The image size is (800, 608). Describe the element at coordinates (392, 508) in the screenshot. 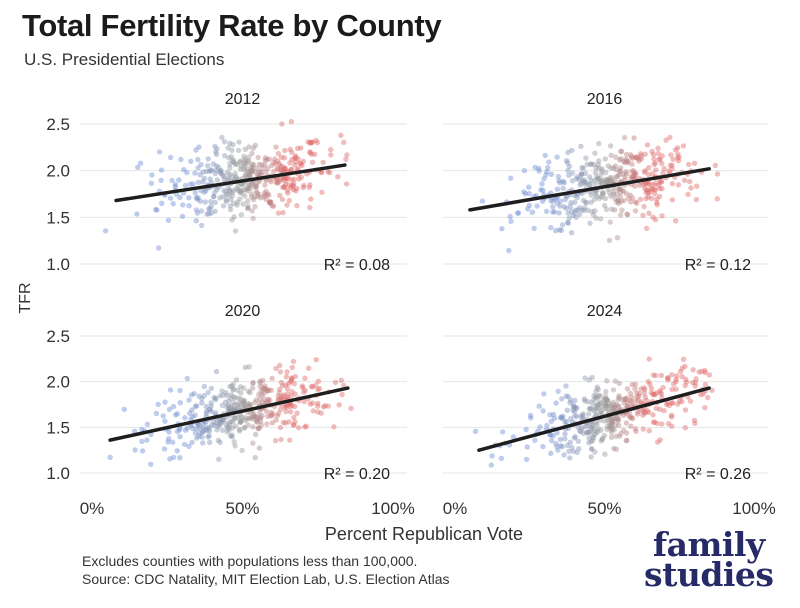

I see `x-tick-label: 100%` at that location.